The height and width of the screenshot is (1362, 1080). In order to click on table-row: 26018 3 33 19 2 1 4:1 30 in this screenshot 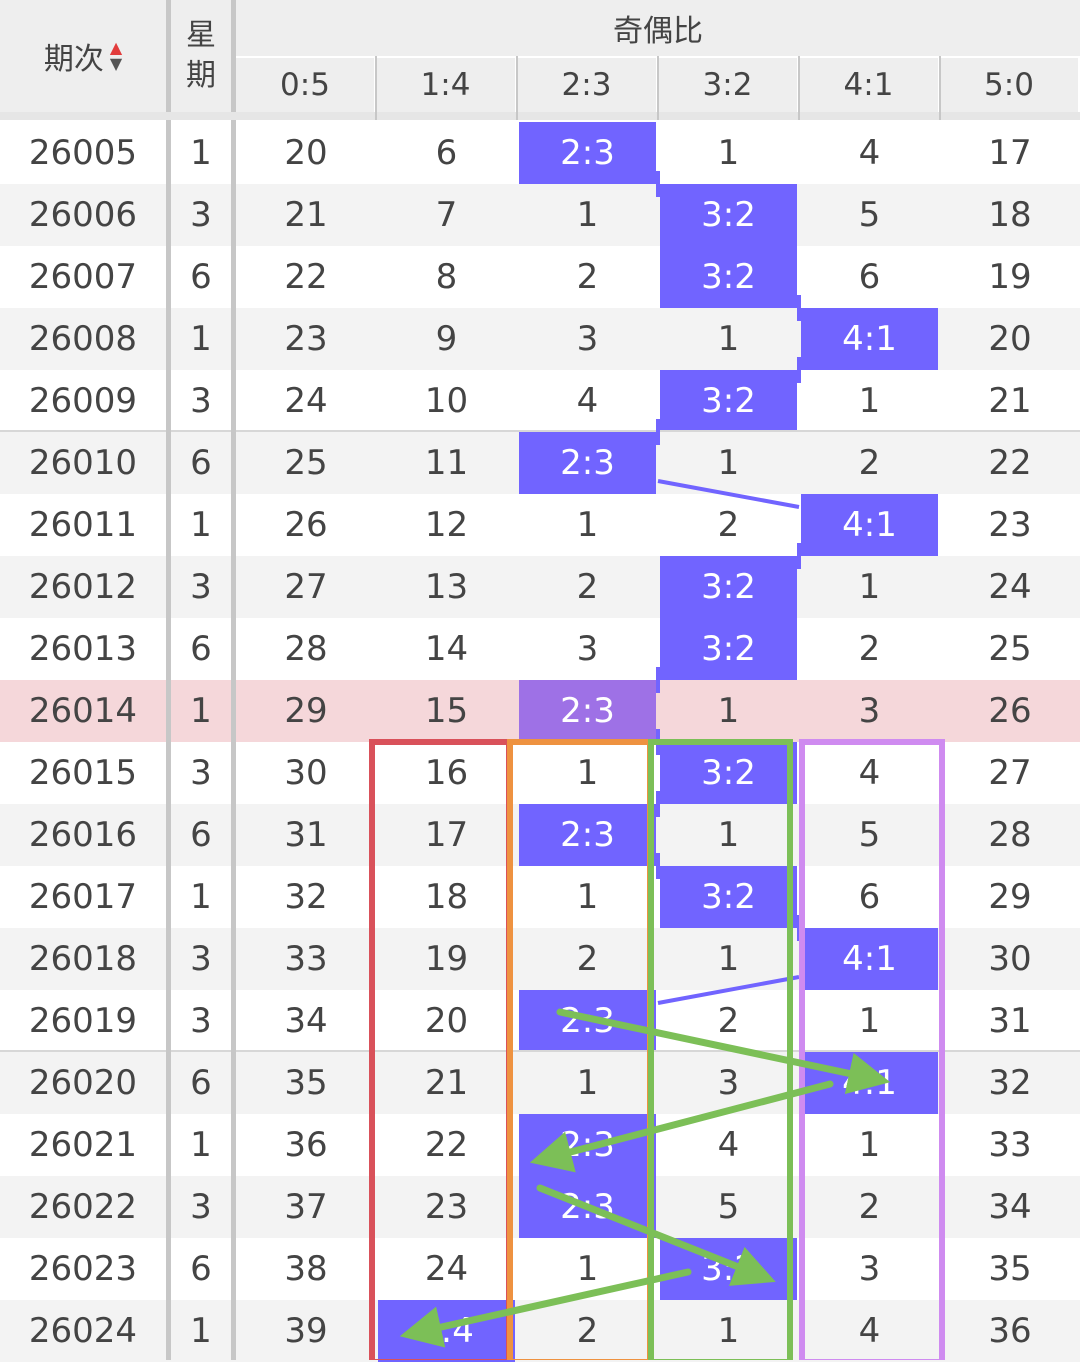, I will do `click(540, 959)`.